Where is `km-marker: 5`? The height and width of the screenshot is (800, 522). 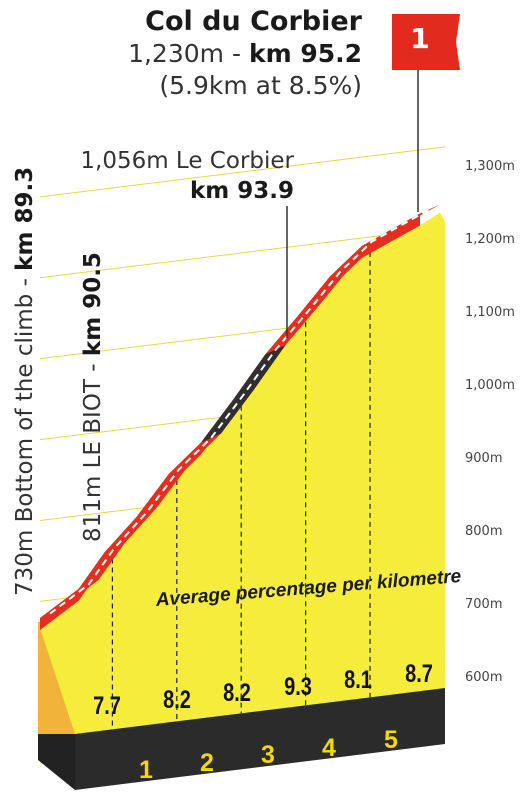 km-marker: 5 is located at coordinates (391, 740).